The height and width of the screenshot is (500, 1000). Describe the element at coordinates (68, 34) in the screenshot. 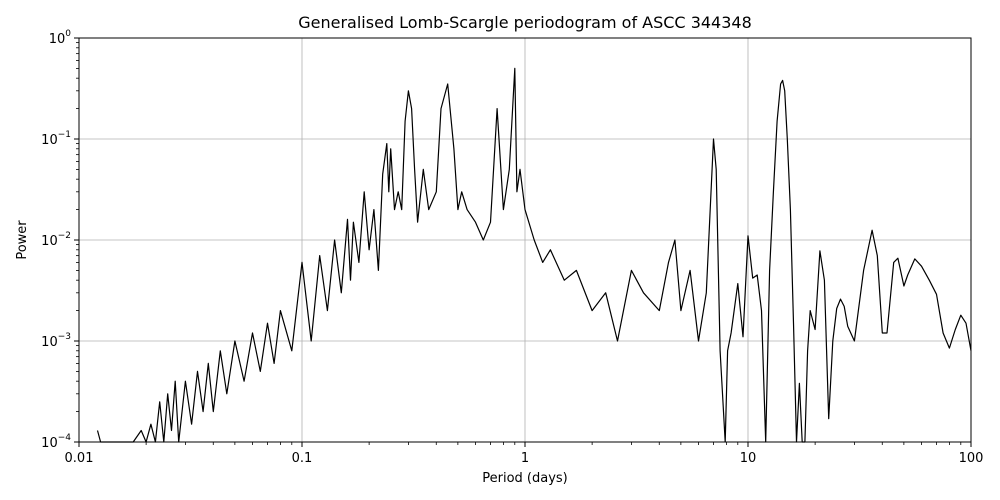

I see `y-tick-exponent: 0` at that location.